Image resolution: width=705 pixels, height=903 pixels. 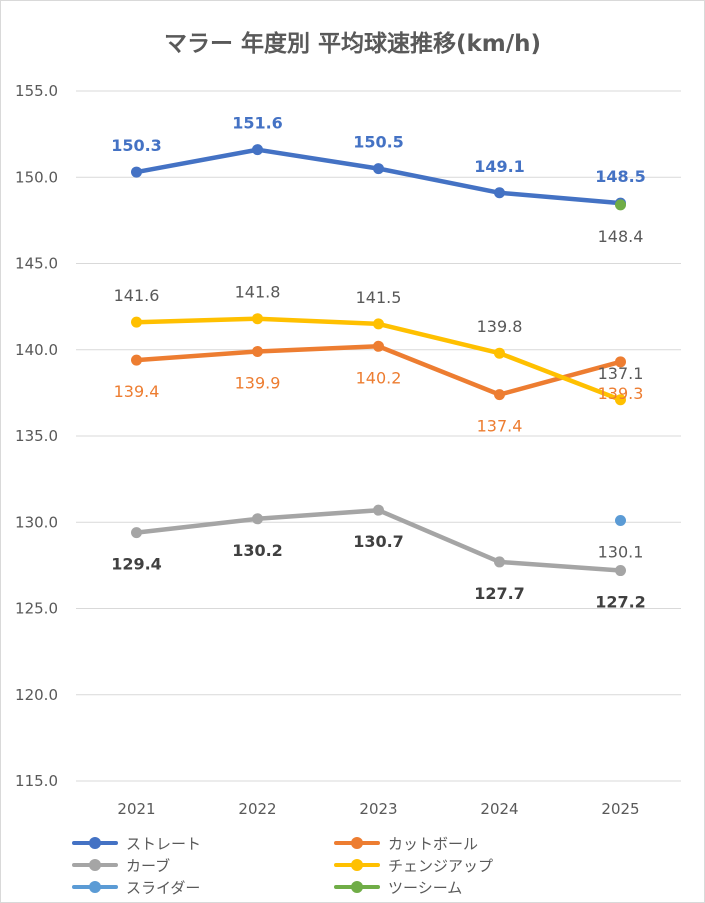 I want to click on data-label: 130.1, so click(x=621, y=552).